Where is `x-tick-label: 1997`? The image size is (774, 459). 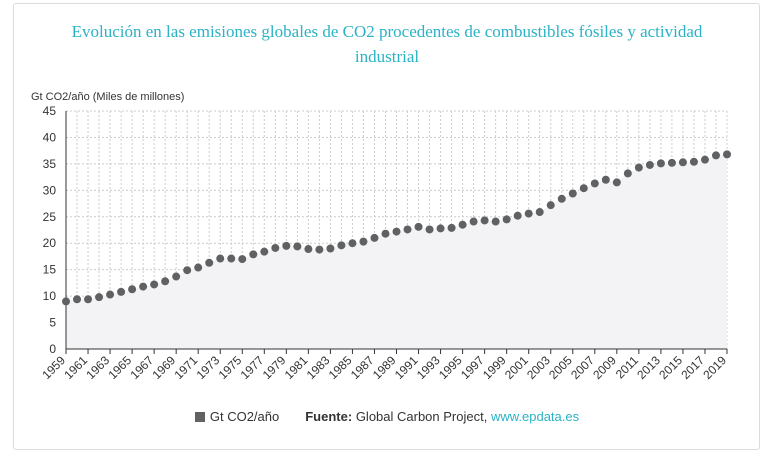 x-tick-label: 1997 is located at coordinates (472, 367).